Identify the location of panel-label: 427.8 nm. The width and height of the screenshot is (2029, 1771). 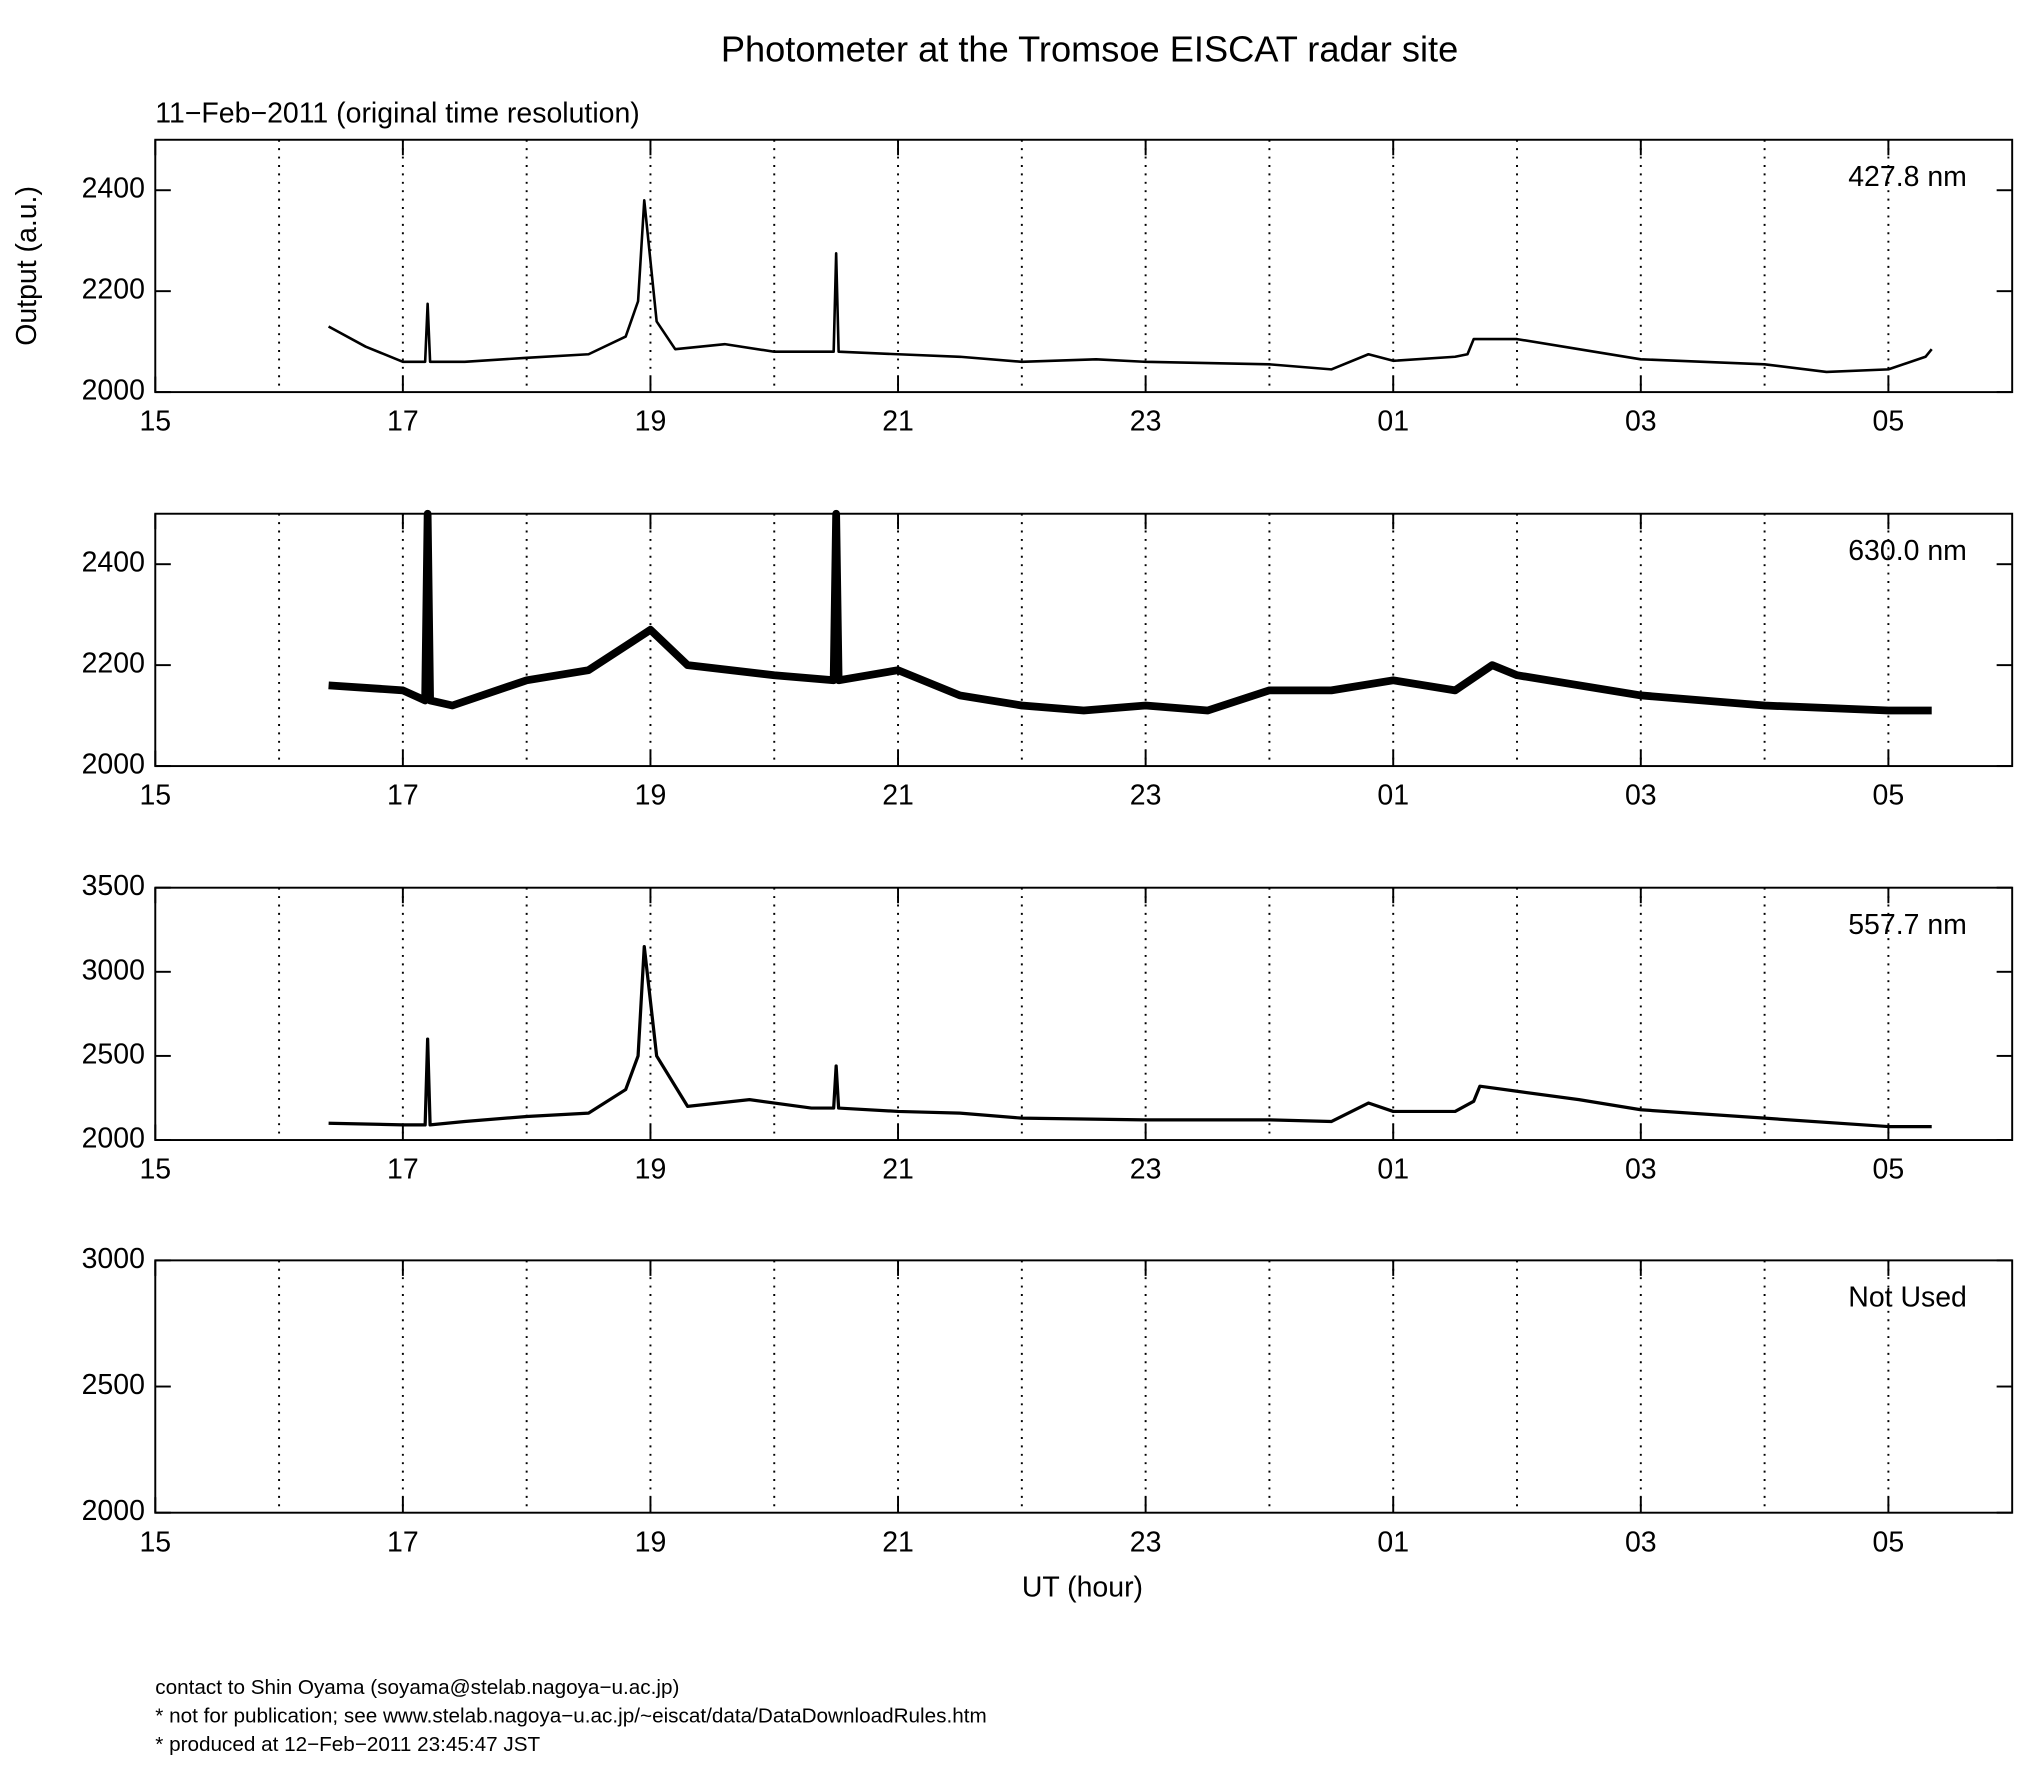
(1907, 177).